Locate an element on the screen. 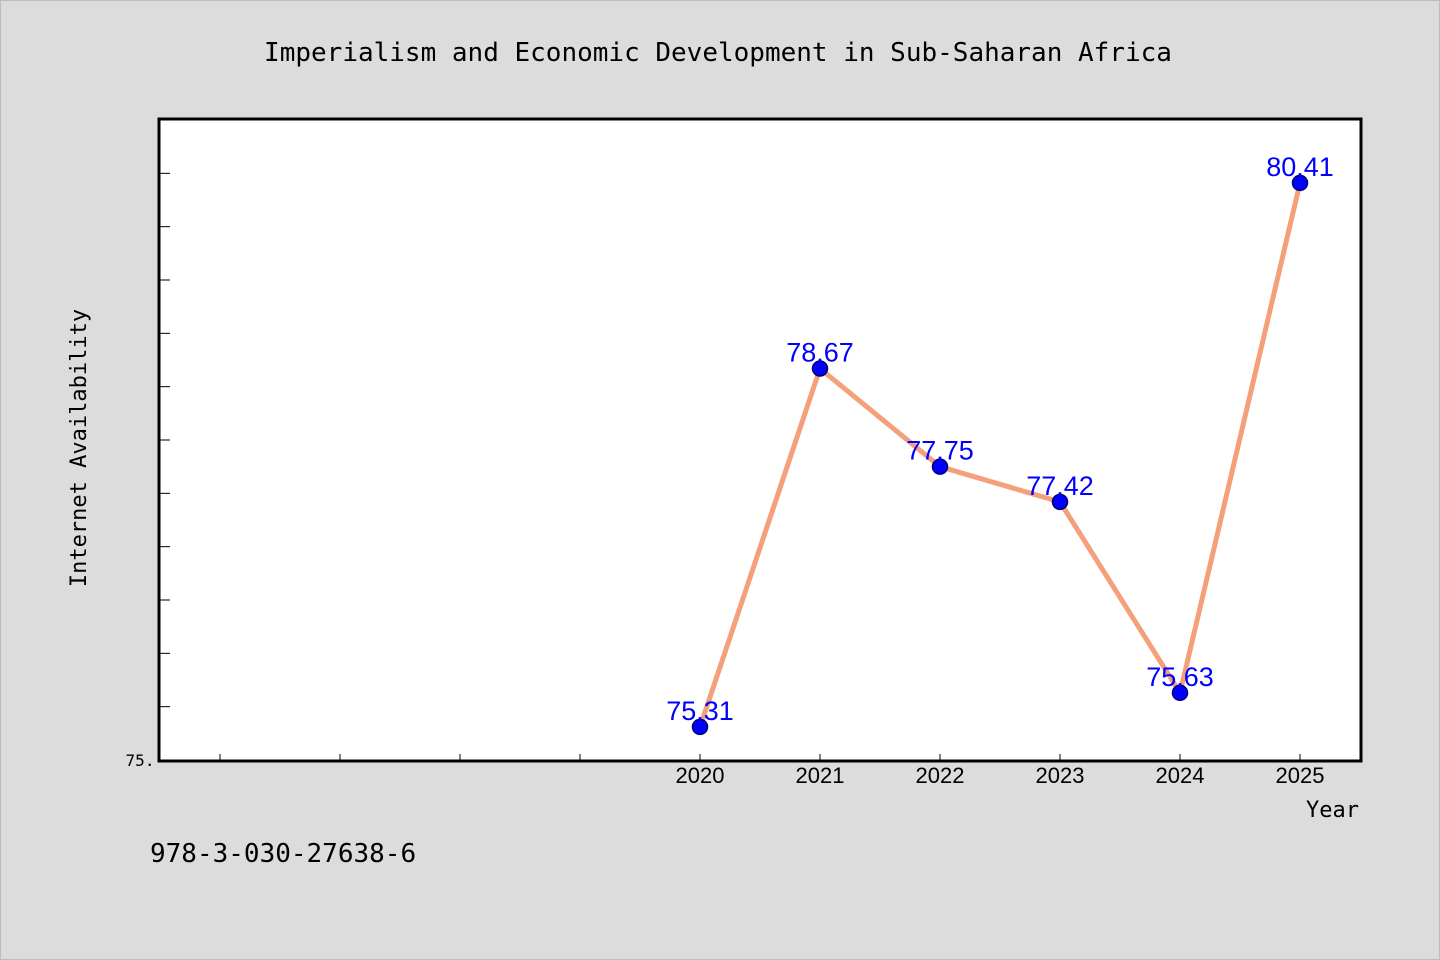 The image size is (1440, 960). data-label: 78.67 is located at coordinates (820, 353).